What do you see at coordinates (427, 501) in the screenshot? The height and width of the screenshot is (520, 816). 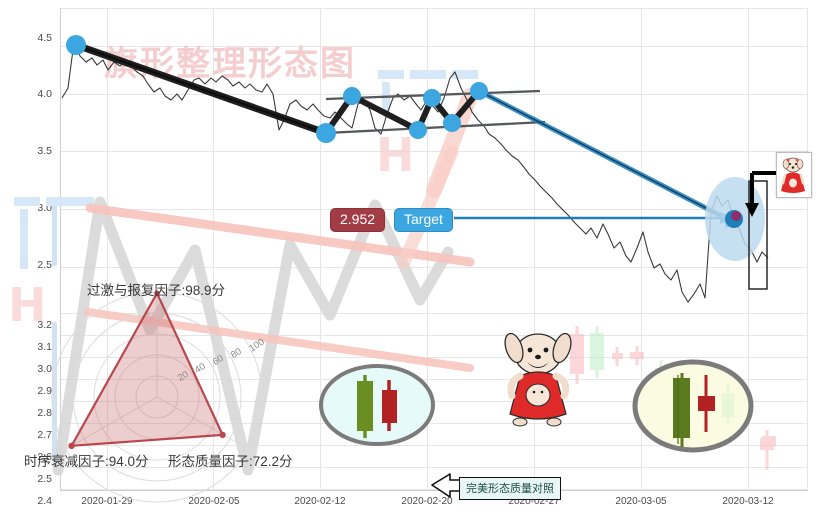 I see `x-tick-3: 2020-02-20` at bounding box center [427, 501].